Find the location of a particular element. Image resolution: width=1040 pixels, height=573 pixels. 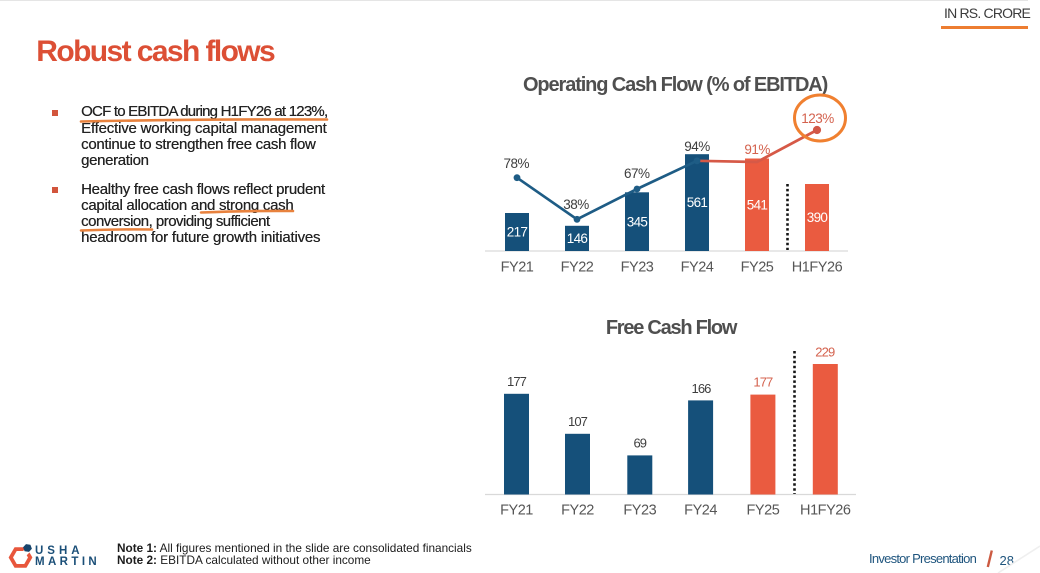

svg-text: 67% is located at coordinates (637, 173).